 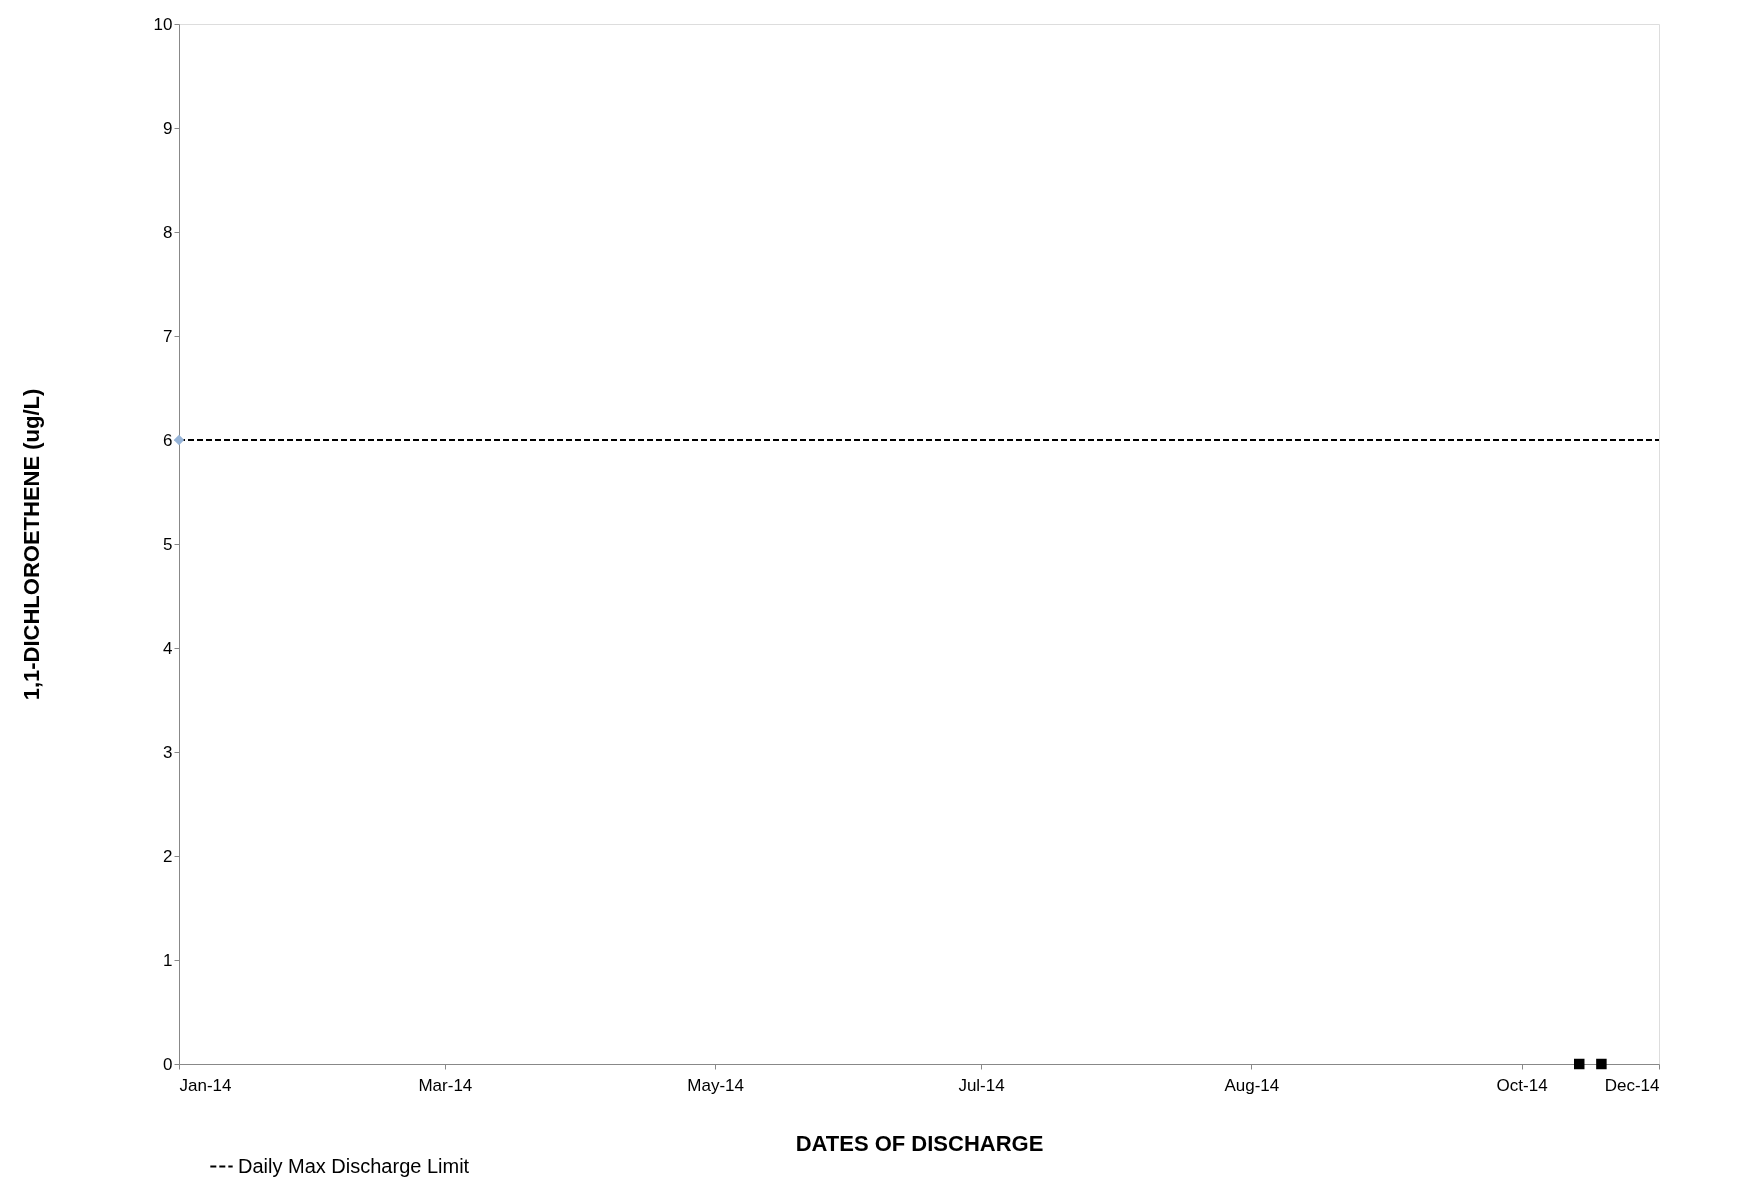 I want to click on x-tick-label: Jan-14, so click(x=205, y=1085).